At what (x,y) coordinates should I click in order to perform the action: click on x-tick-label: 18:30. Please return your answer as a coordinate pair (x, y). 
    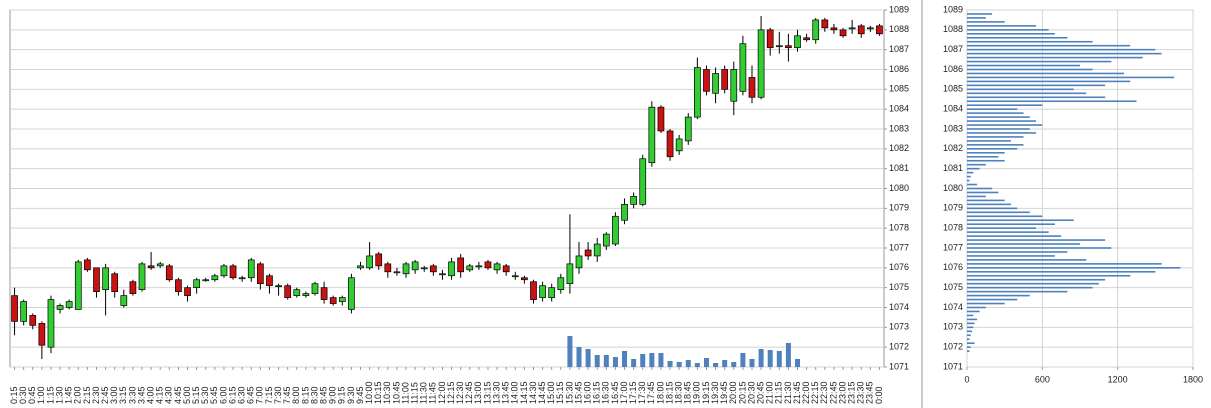
    Looking at the image, I should click on (679, 392).